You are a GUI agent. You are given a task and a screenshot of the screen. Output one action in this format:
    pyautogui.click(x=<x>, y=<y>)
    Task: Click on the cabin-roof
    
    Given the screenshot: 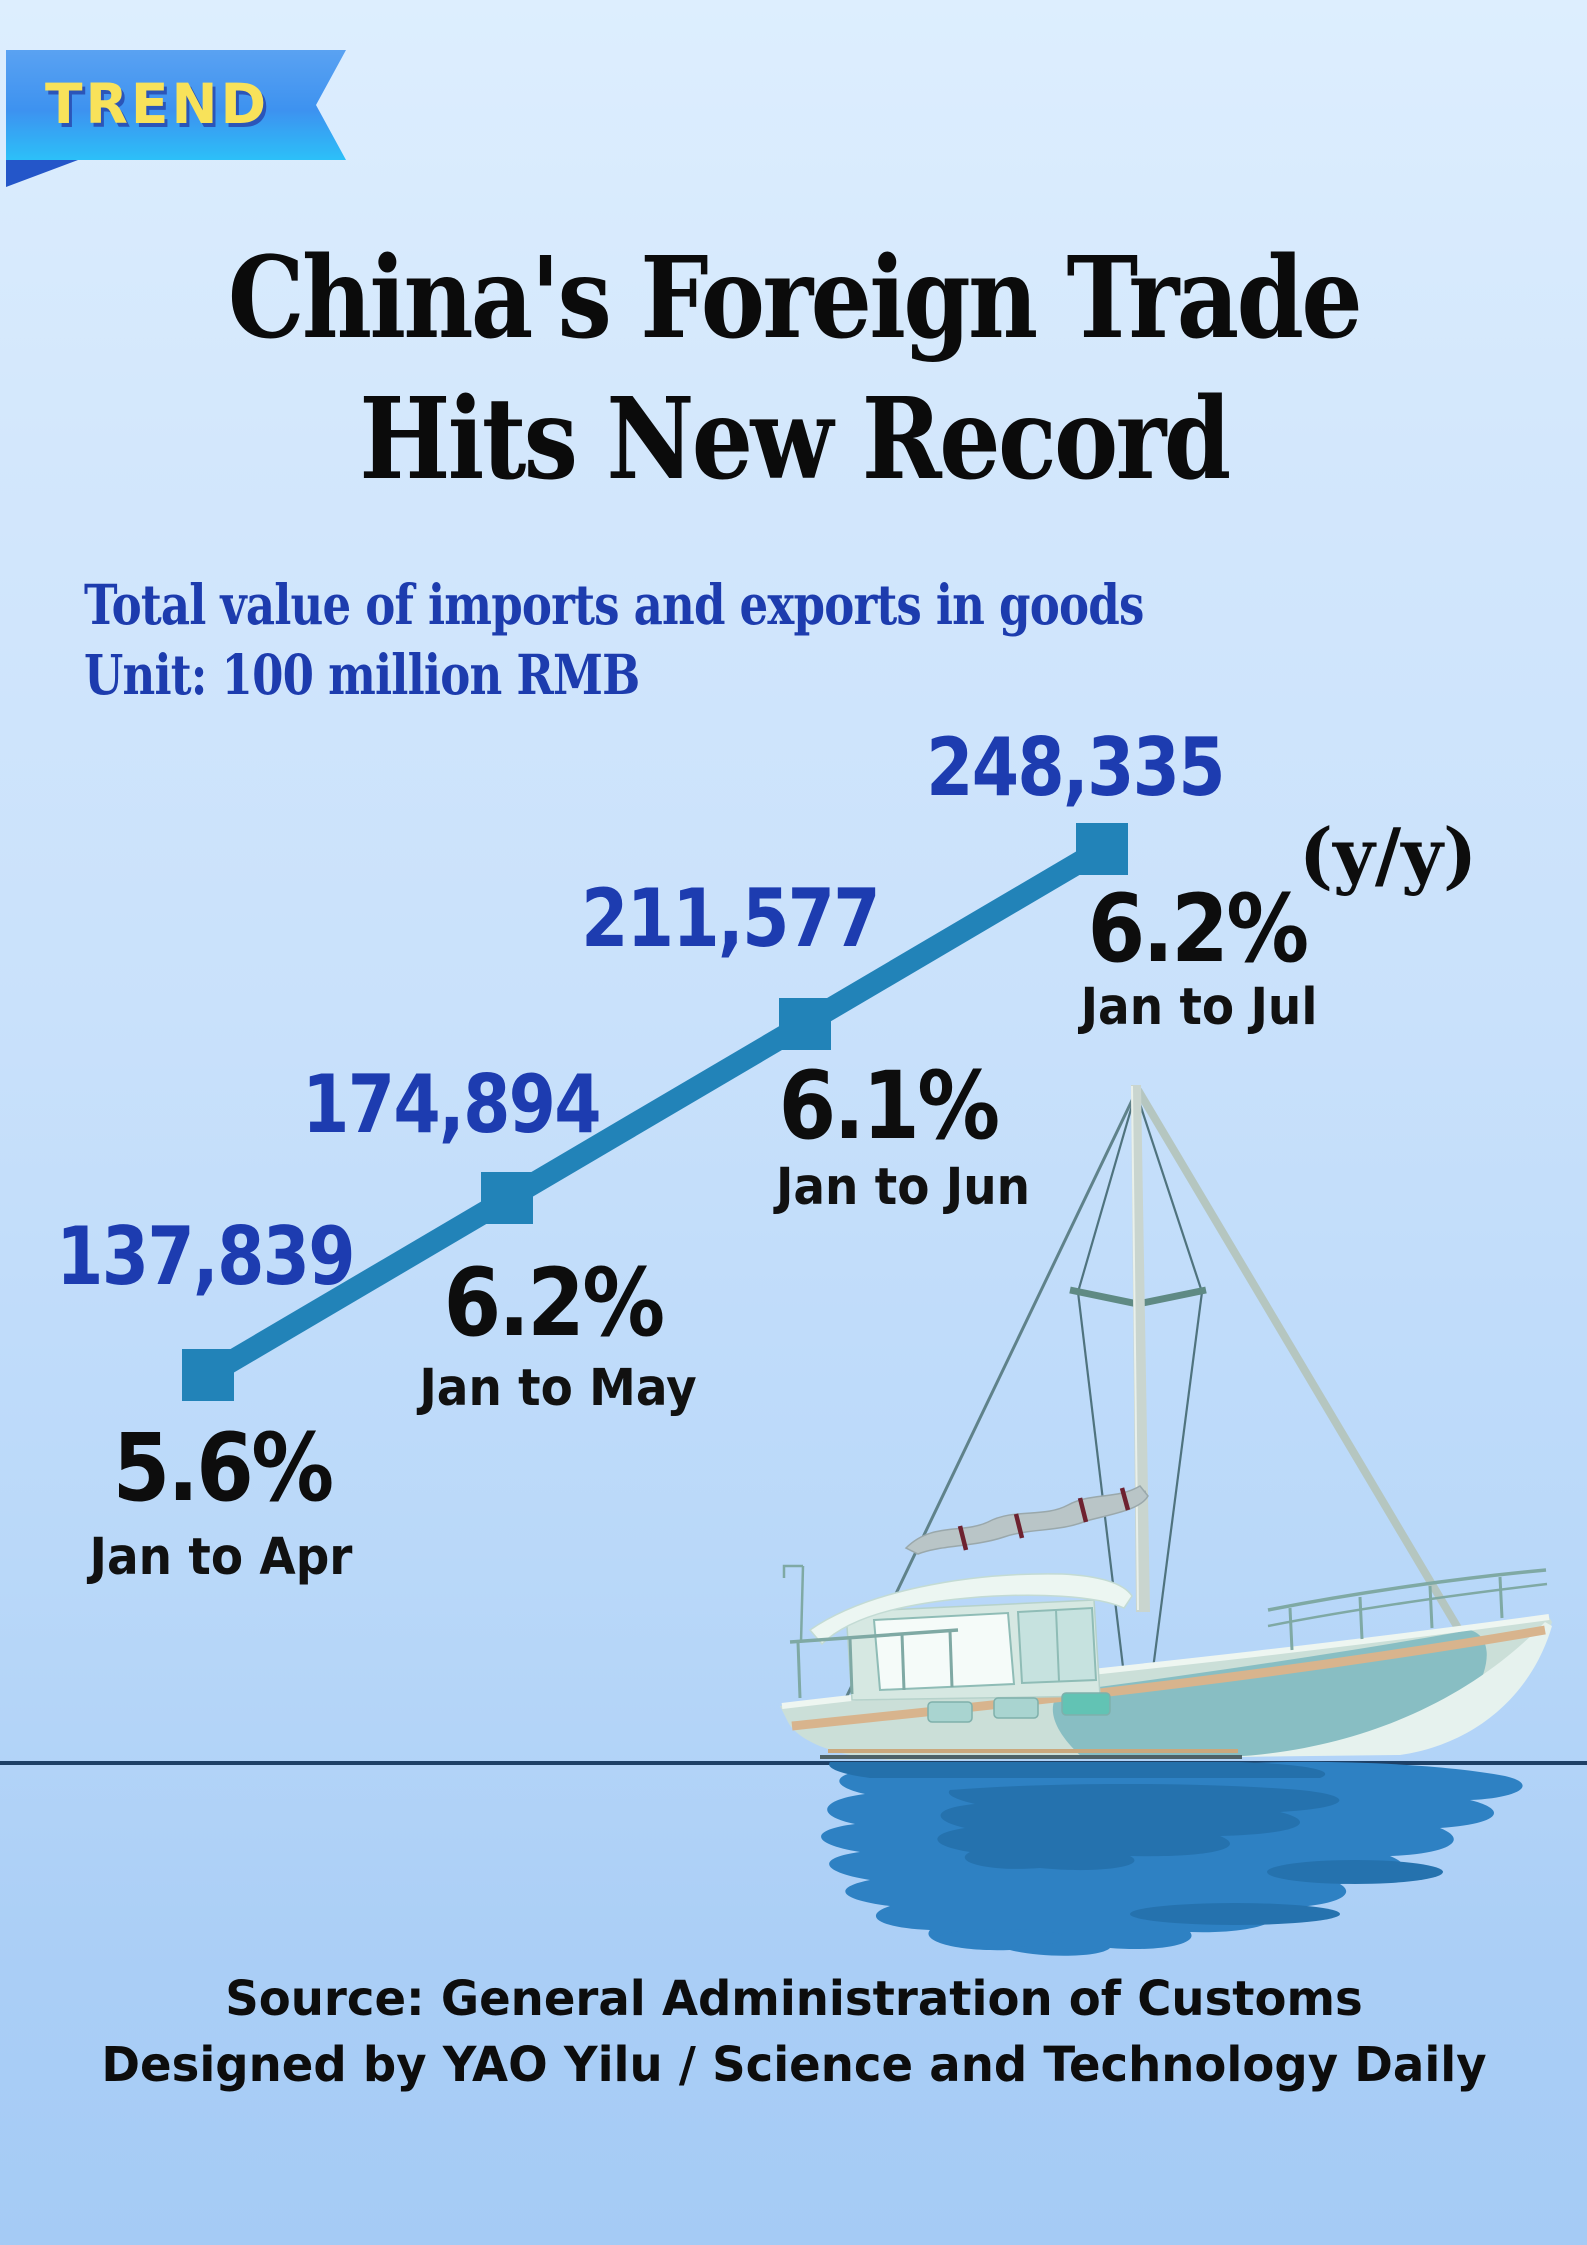 What is the action you would take?
    pyautogui.click(x=970, y=1609)
    